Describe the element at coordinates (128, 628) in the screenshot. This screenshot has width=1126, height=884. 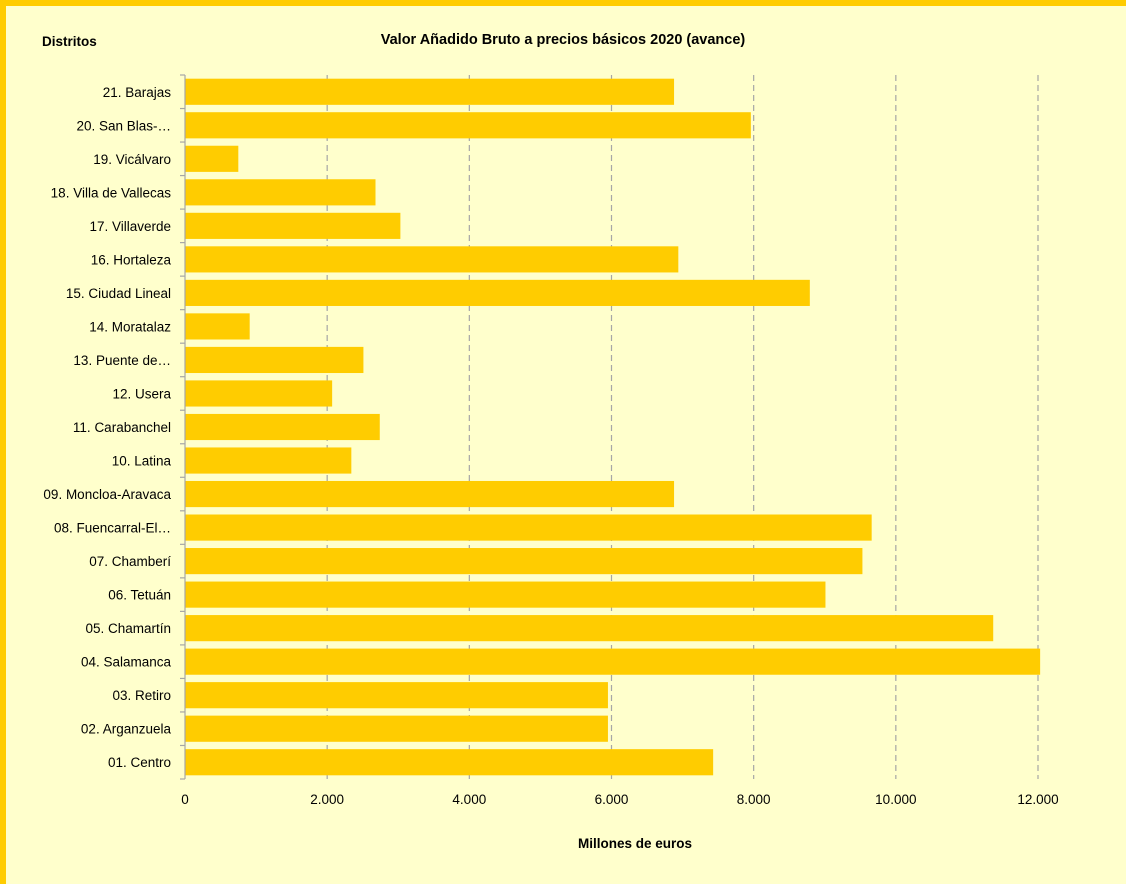
I see `category-label: 05. Chamartín` at that location.